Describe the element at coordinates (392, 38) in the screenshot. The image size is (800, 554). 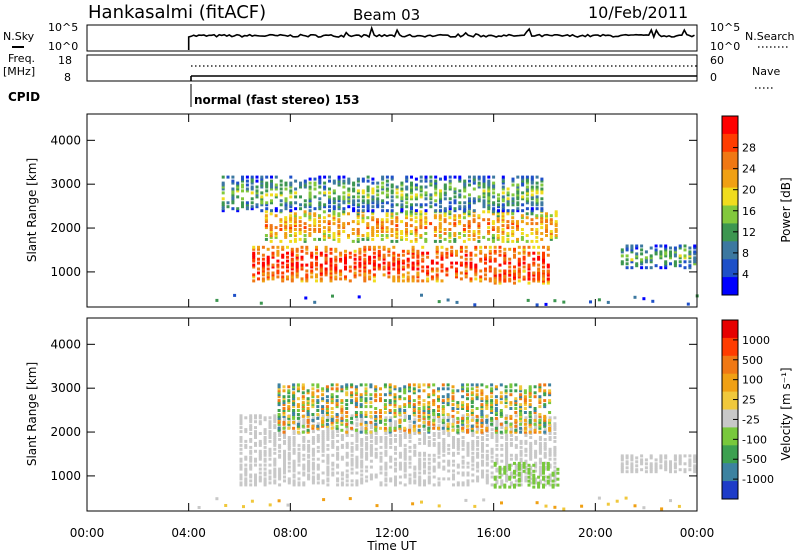
I see `nsky-panel` at that location.